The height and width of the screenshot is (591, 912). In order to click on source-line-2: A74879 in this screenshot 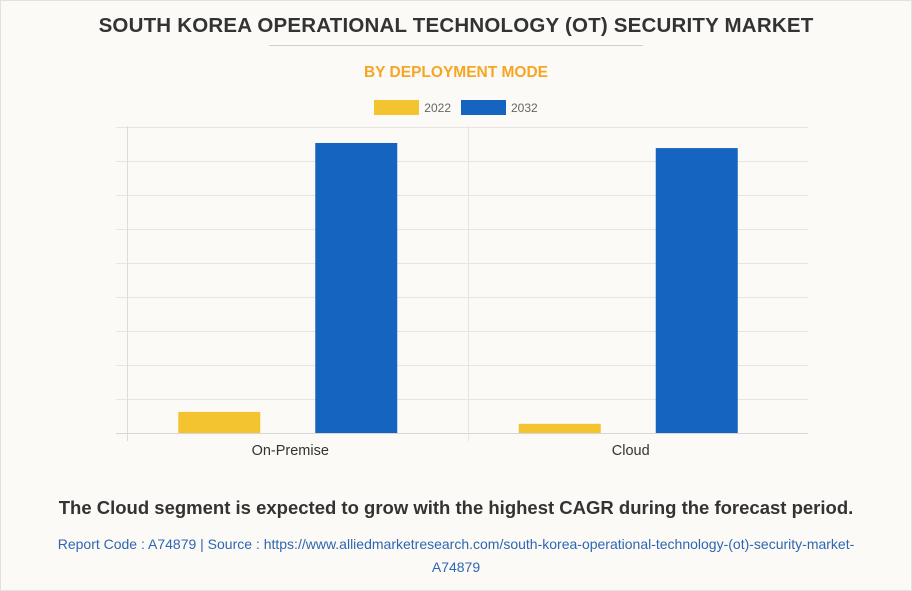, I will do `click(456, 567)`.